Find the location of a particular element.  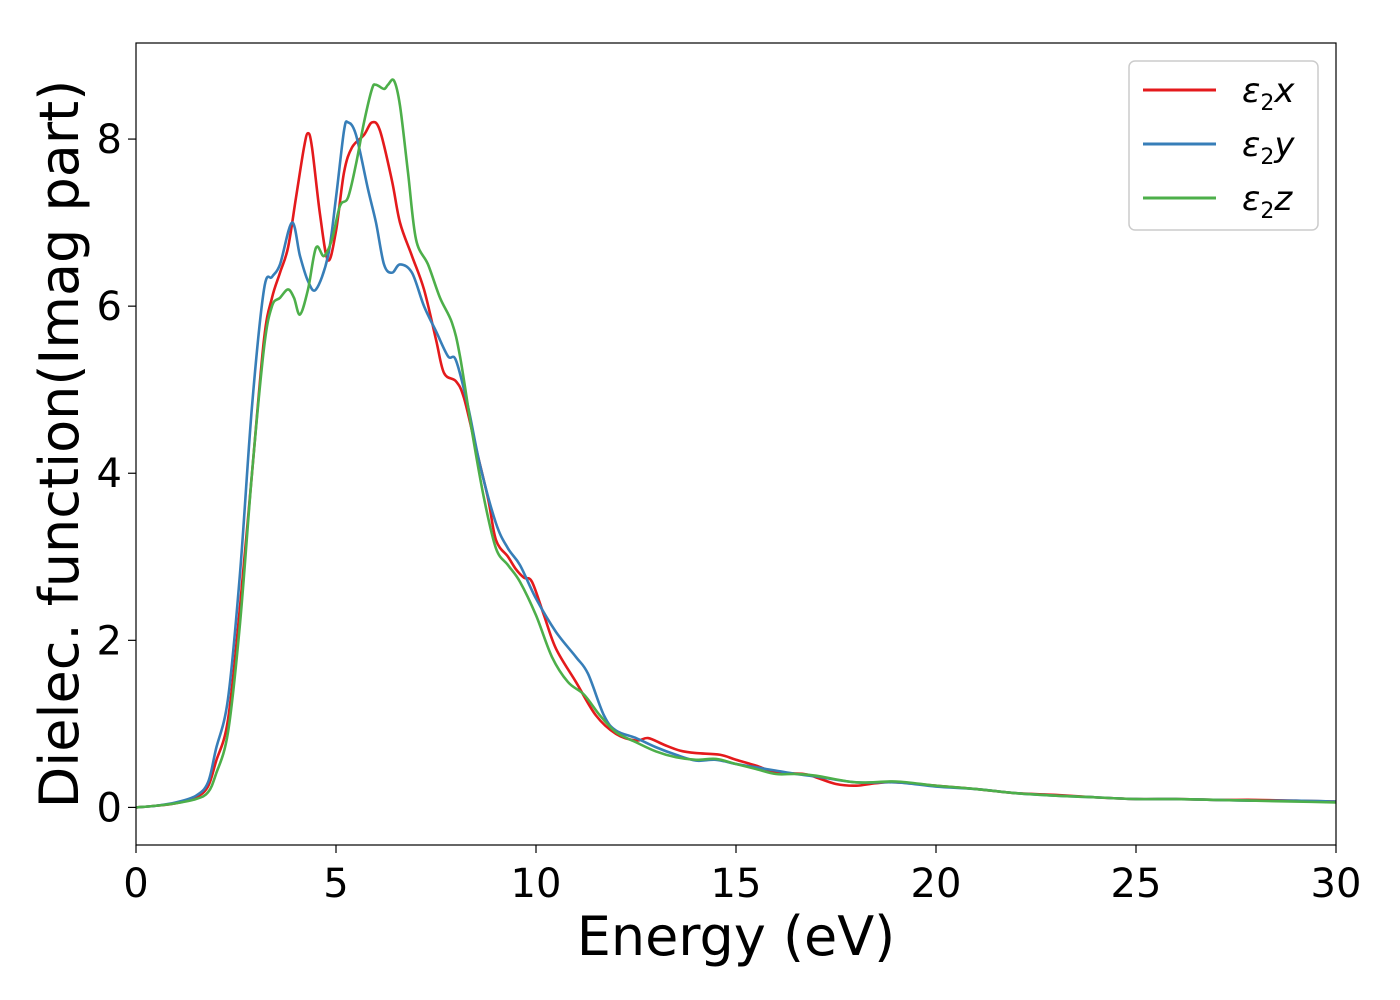

legend-label-tail: x is located at coordinates (1284, 91).